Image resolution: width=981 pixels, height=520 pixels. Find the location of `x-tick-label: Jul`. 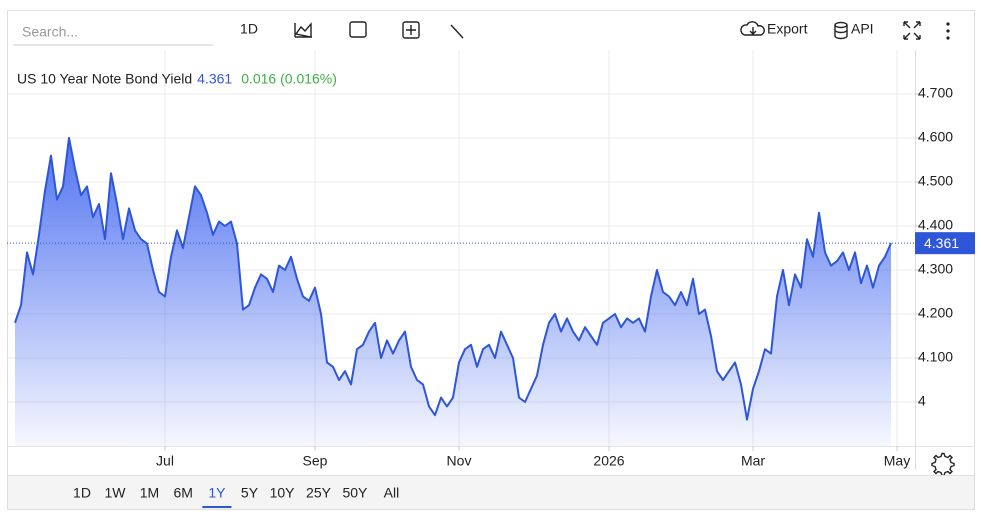

x-tick-label: Jul is located at coordinates (165, 461).